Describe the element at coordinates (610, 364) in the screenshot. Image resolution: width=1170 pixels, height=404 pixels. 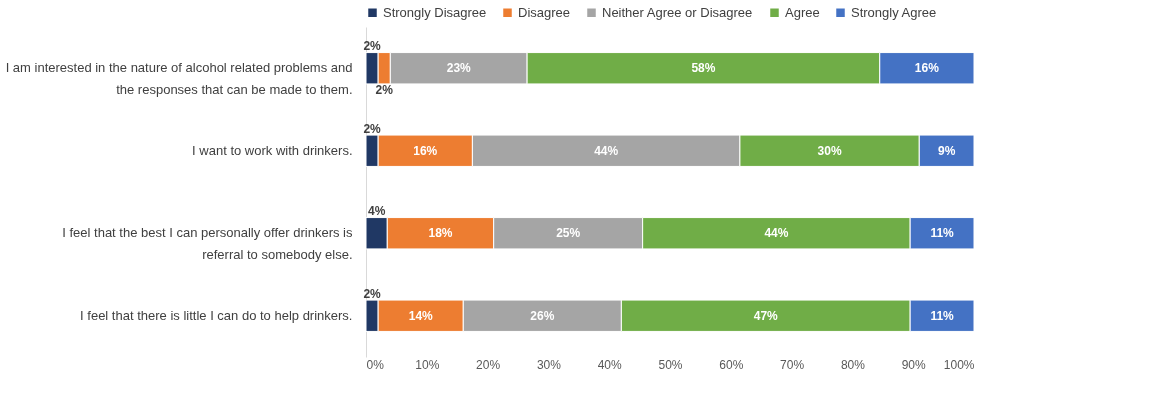
I see `x-tick-label: 40%` at that location.